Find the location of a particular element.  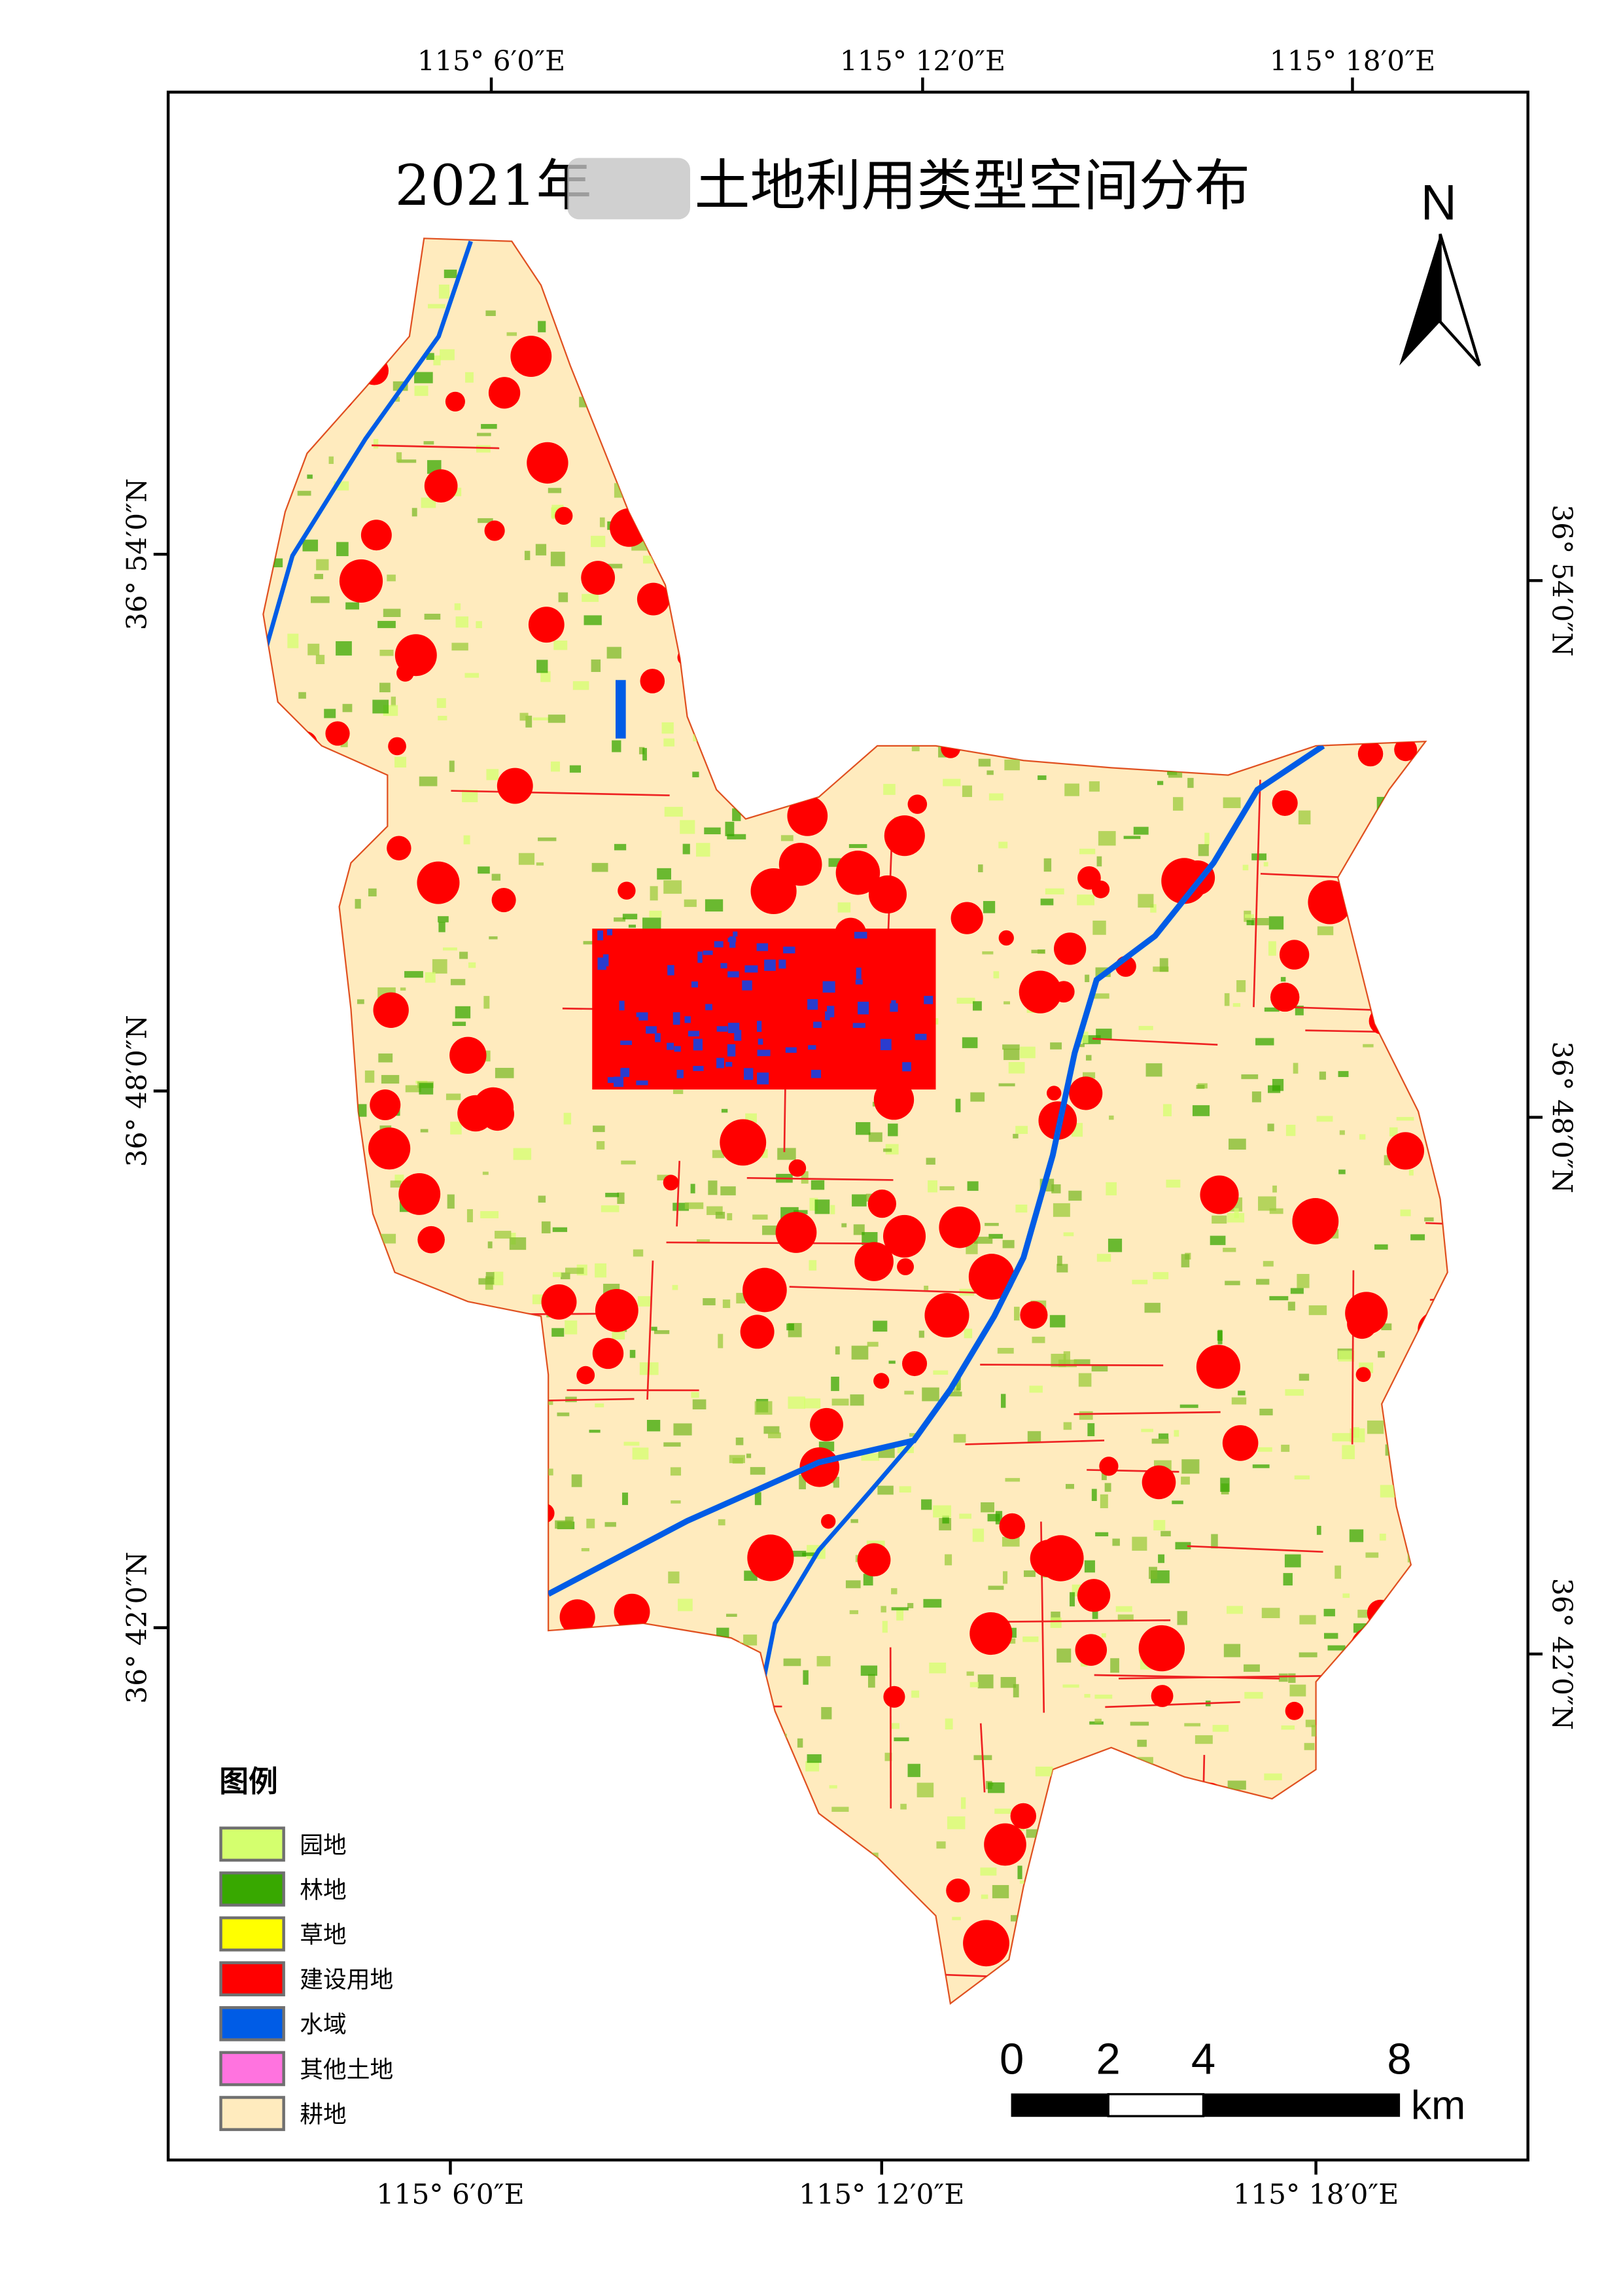

reservoir is located at coordinates (621, 709).